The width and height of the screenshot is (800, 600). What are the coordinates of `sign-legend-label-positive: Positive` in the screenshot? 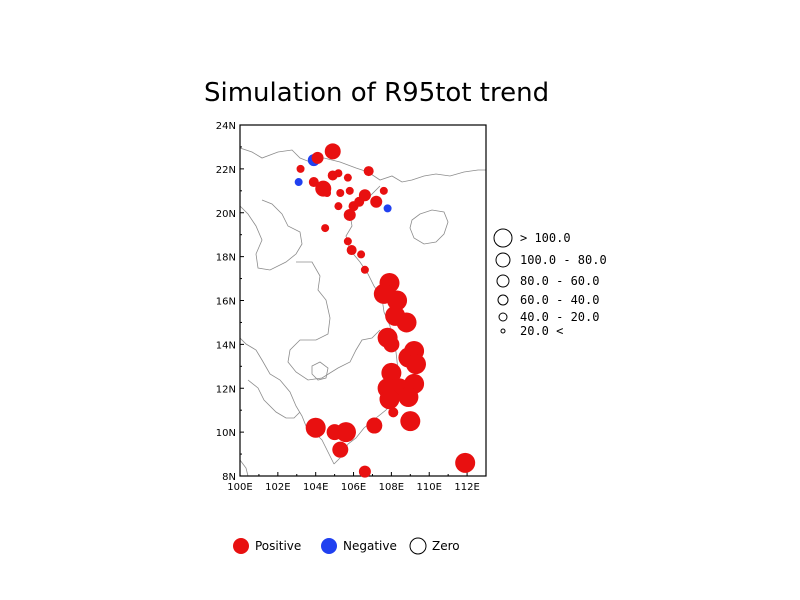 It's located at (278, 546).